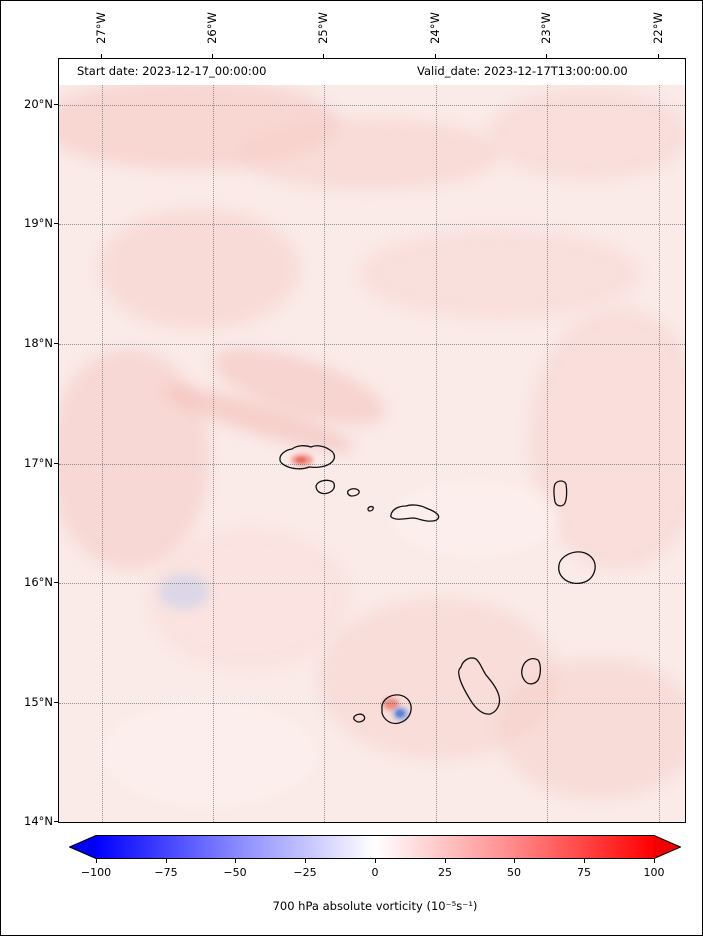 This screenshot has height=936, width=703. What do you see at coordinates (38, 582) in the screenshot?
I see `lat-tick-label: 16°N` at bounding box center [38, 582].